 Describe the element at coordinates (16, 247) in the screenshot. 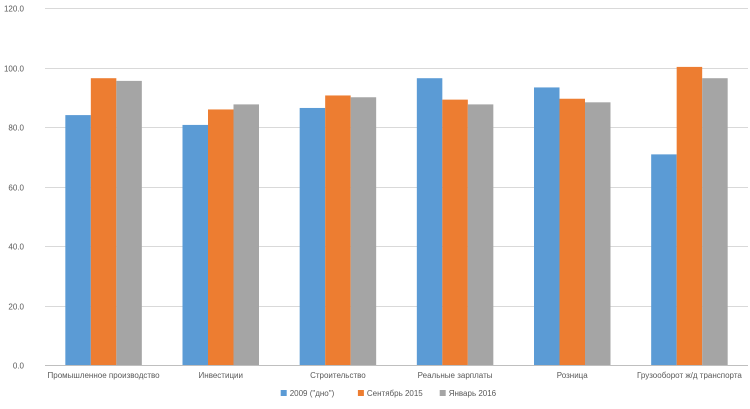

I see `y-tick-label: 40.0` at that location.